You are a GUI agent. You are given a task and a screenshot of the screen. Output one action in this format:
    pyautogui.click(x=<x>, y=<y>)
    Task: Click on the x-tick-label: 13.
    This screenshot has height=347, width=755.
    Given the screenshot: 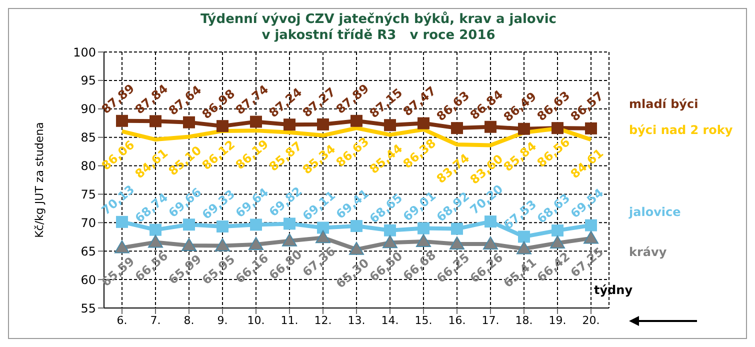 What is the action you would take?
    pyautogui.click(x=357, y=320)
    